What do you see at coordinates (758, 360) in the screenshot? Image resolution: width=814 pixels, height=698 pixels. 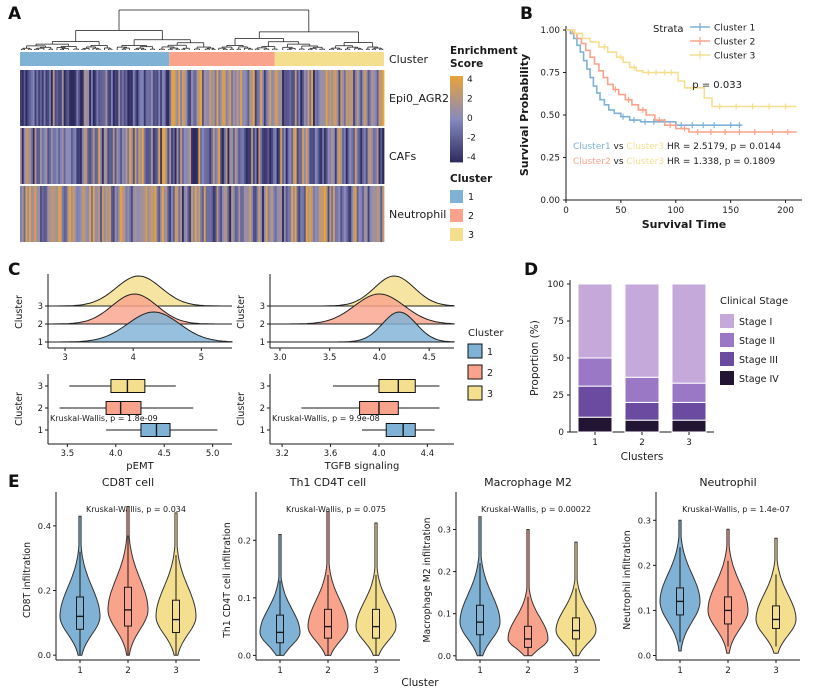 I see `d-legend-item-3: Stage III` at bounding box center [758, 360].